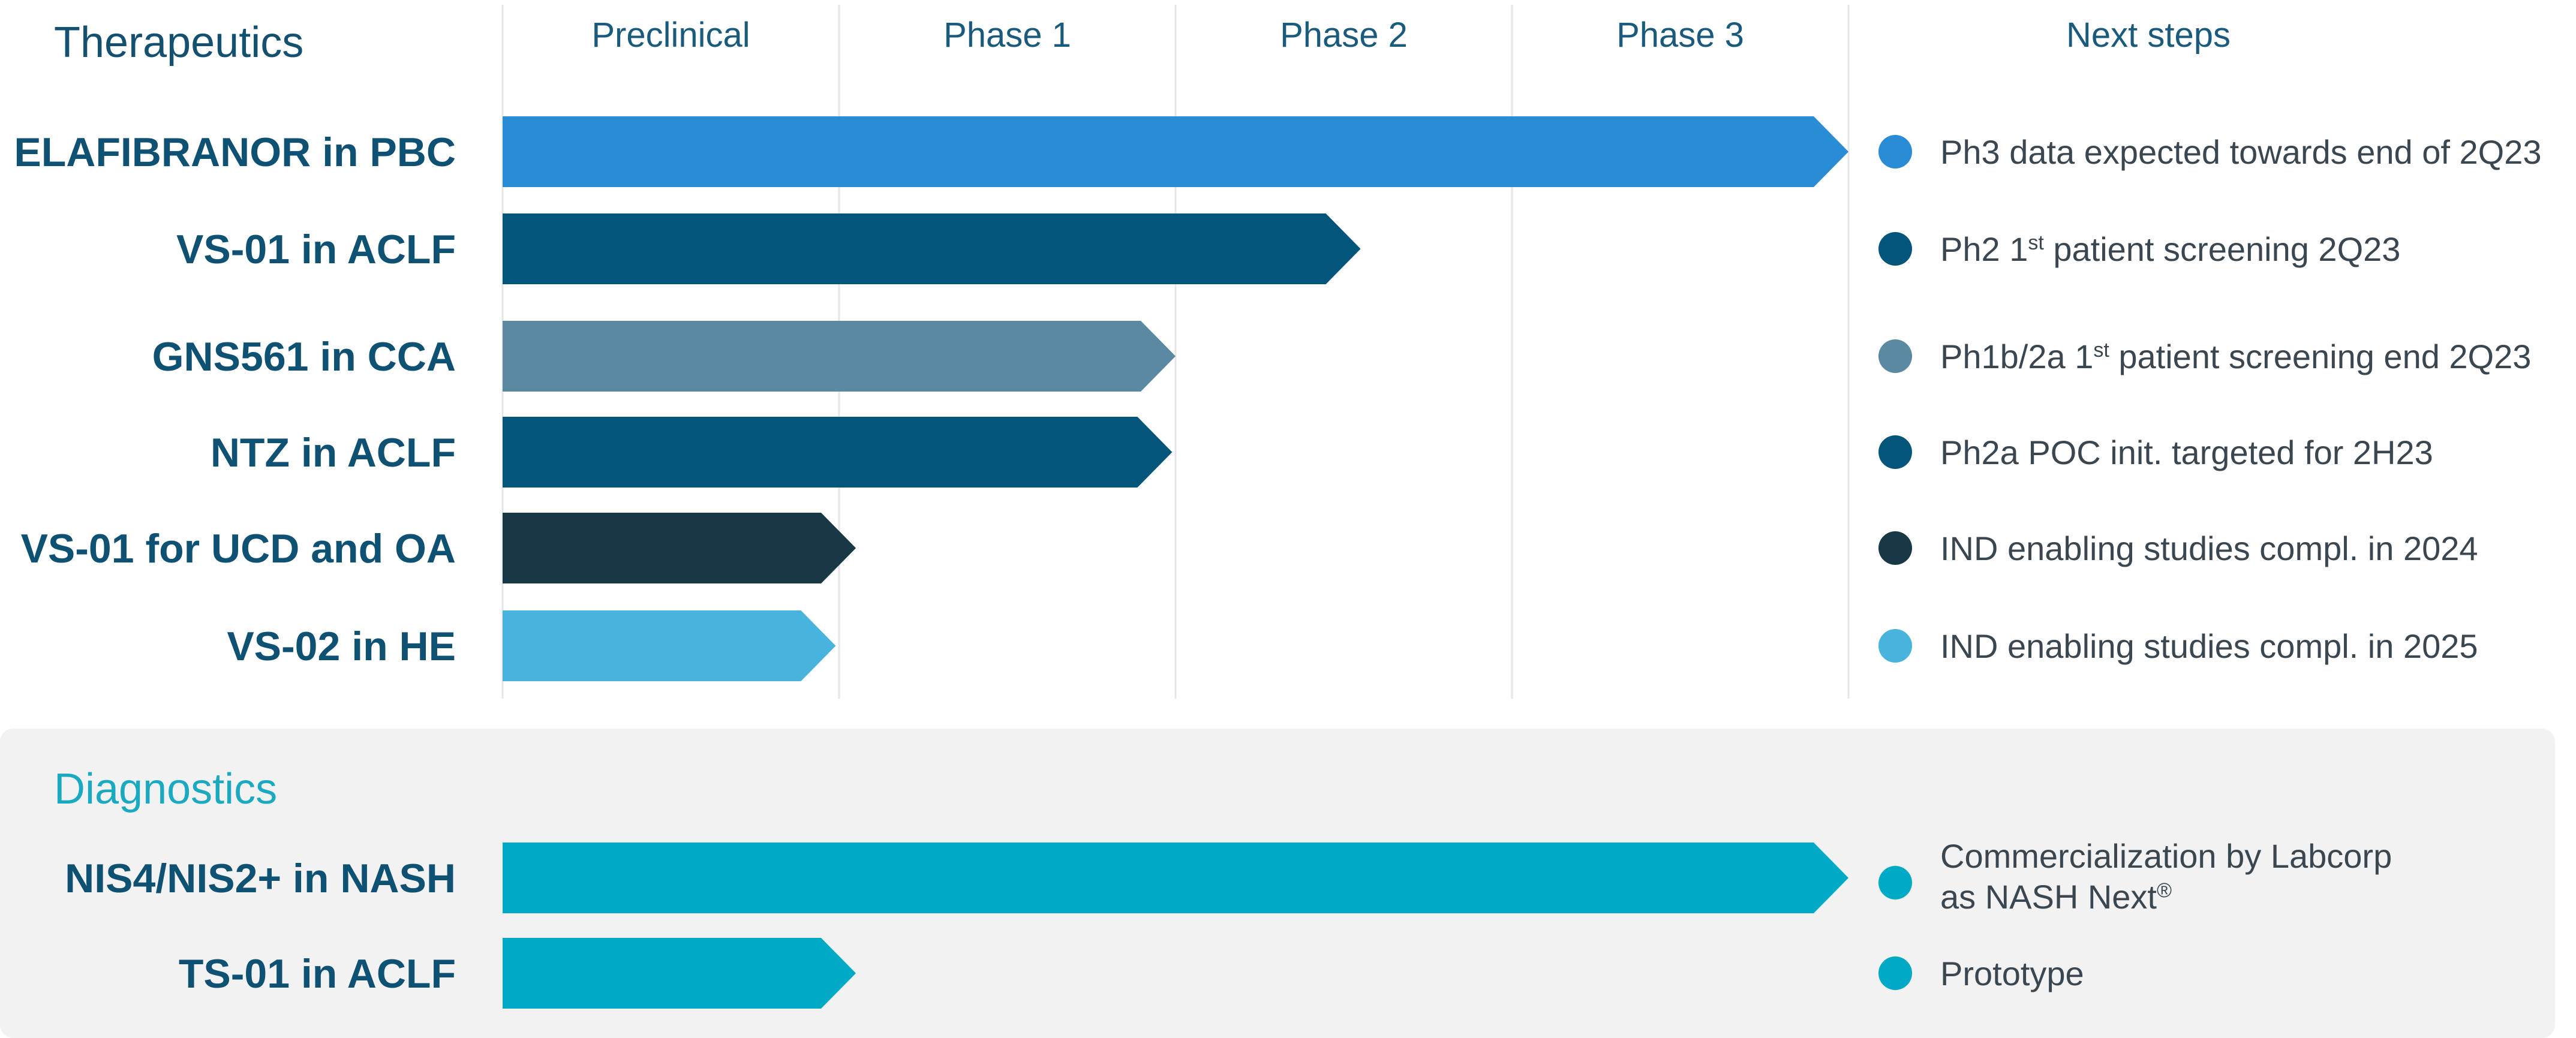  What do you see at coordinates (235, 152) in the screenshot?
I see `row-label-elafibranor-in-pbc: ELAFIBRANOR in PBC` at bounding box center [235, 152].